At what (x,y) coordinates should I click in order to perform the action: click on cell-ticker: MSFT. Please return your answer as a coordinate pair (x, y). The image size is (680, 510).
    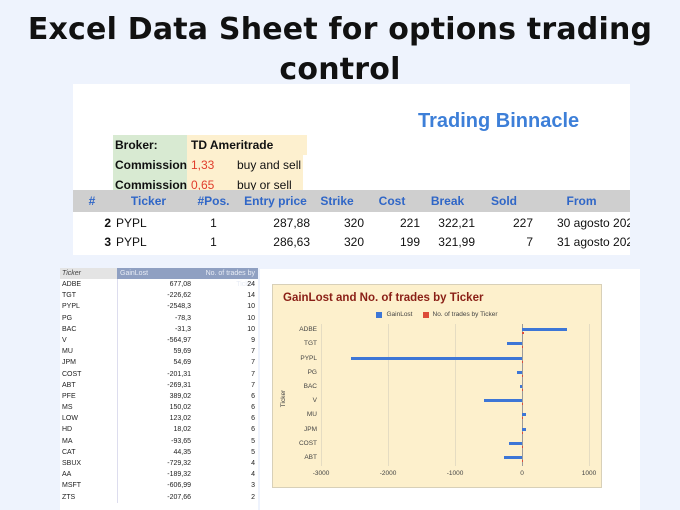
    Looking at the image, I should click on (89, 486).